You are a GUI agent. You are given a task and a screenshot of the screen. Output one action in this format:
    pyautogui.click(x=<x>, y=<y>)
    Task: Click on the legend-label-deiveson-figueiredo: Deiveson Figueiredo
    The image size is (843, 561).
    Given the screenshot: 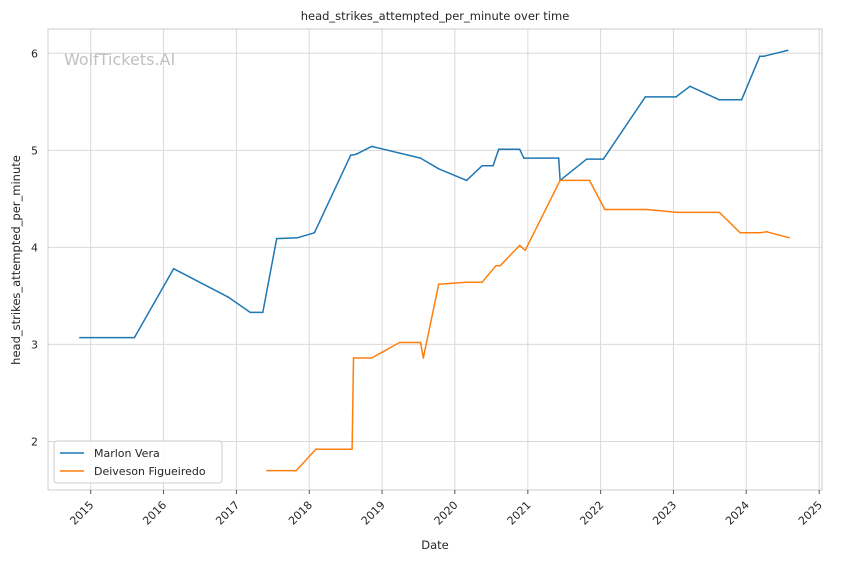 What is the action you would take?
    pyautogui.click(x=150, y=471)
    